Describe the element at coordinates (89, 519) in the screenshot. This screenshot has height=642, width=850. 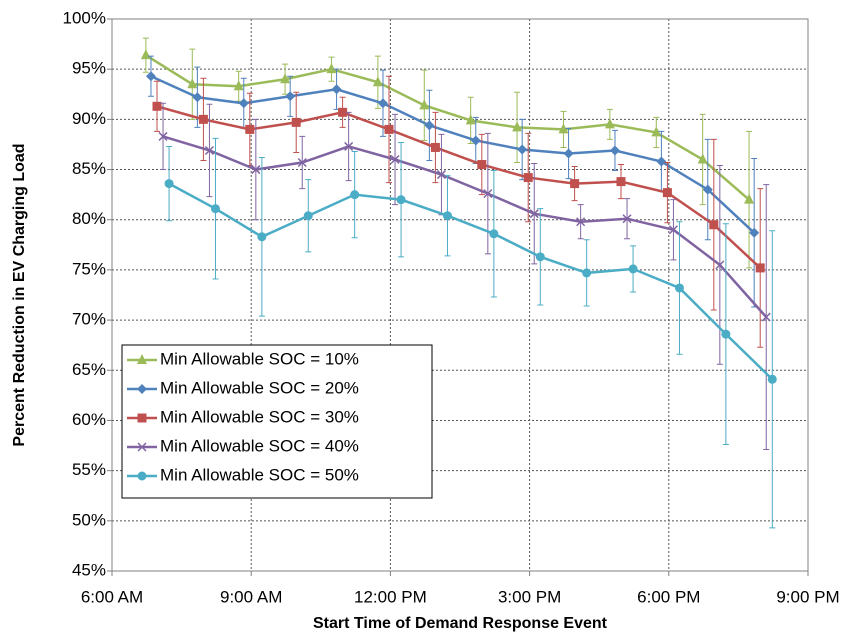
I see `y-tick-label: 50%` at that location.